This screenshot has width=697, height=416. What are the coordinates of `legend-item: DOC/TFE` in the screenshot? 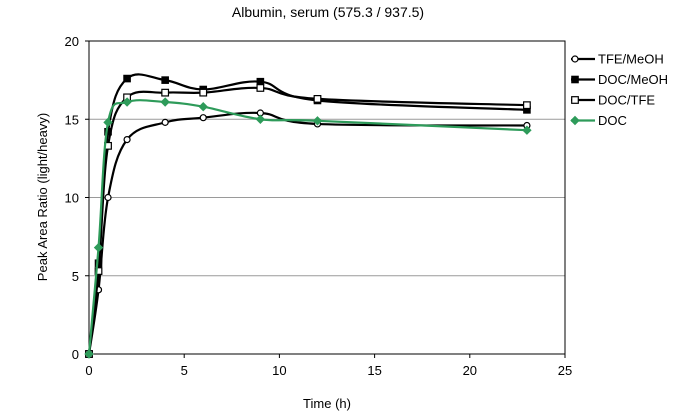 It's located at (613, 100).